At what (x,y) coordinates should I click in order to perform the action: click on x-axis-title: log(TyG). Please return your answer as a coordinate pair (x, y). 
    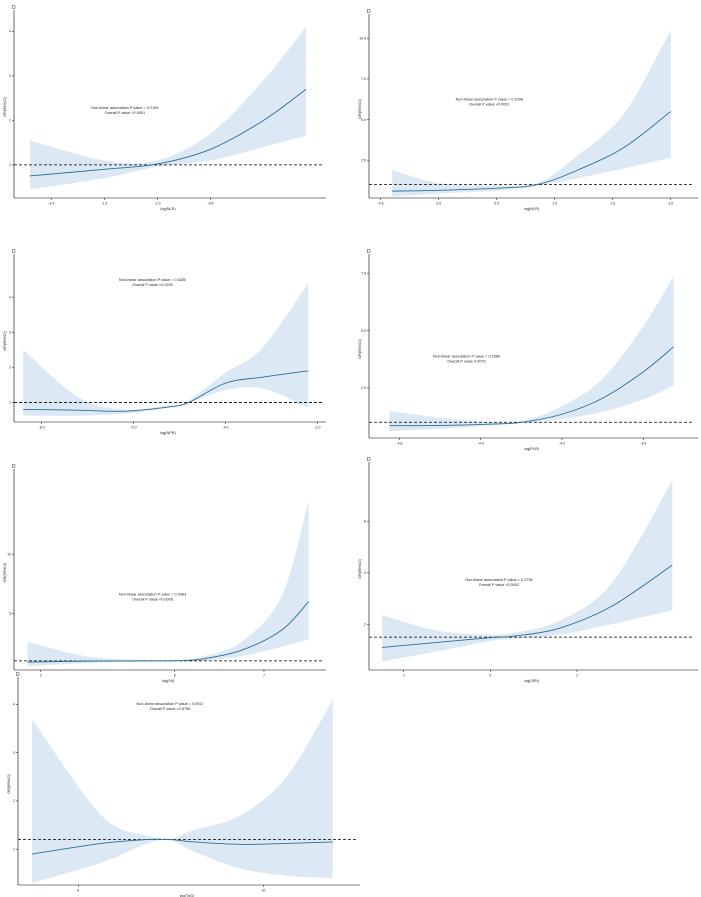
    Looking at the image, I should click on (187, 895).